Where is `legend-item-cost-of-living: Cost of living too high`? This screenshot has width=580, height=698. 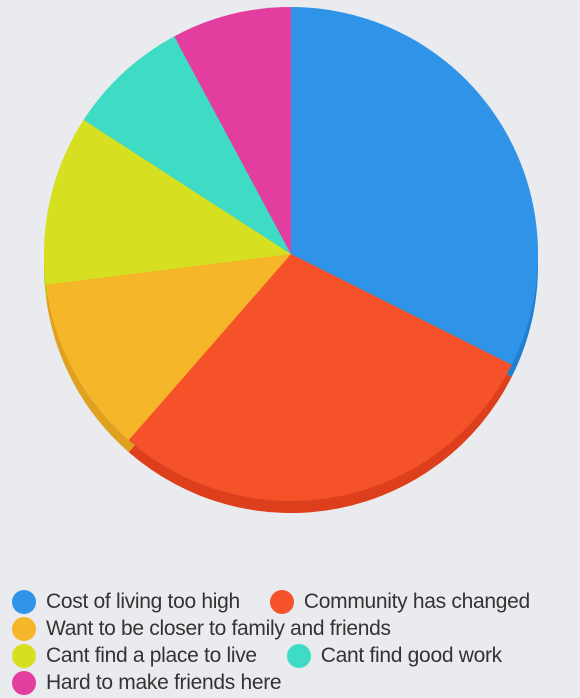
legend-item-cost-of-living: Cost of living too high is located at coordinates (126, 601).